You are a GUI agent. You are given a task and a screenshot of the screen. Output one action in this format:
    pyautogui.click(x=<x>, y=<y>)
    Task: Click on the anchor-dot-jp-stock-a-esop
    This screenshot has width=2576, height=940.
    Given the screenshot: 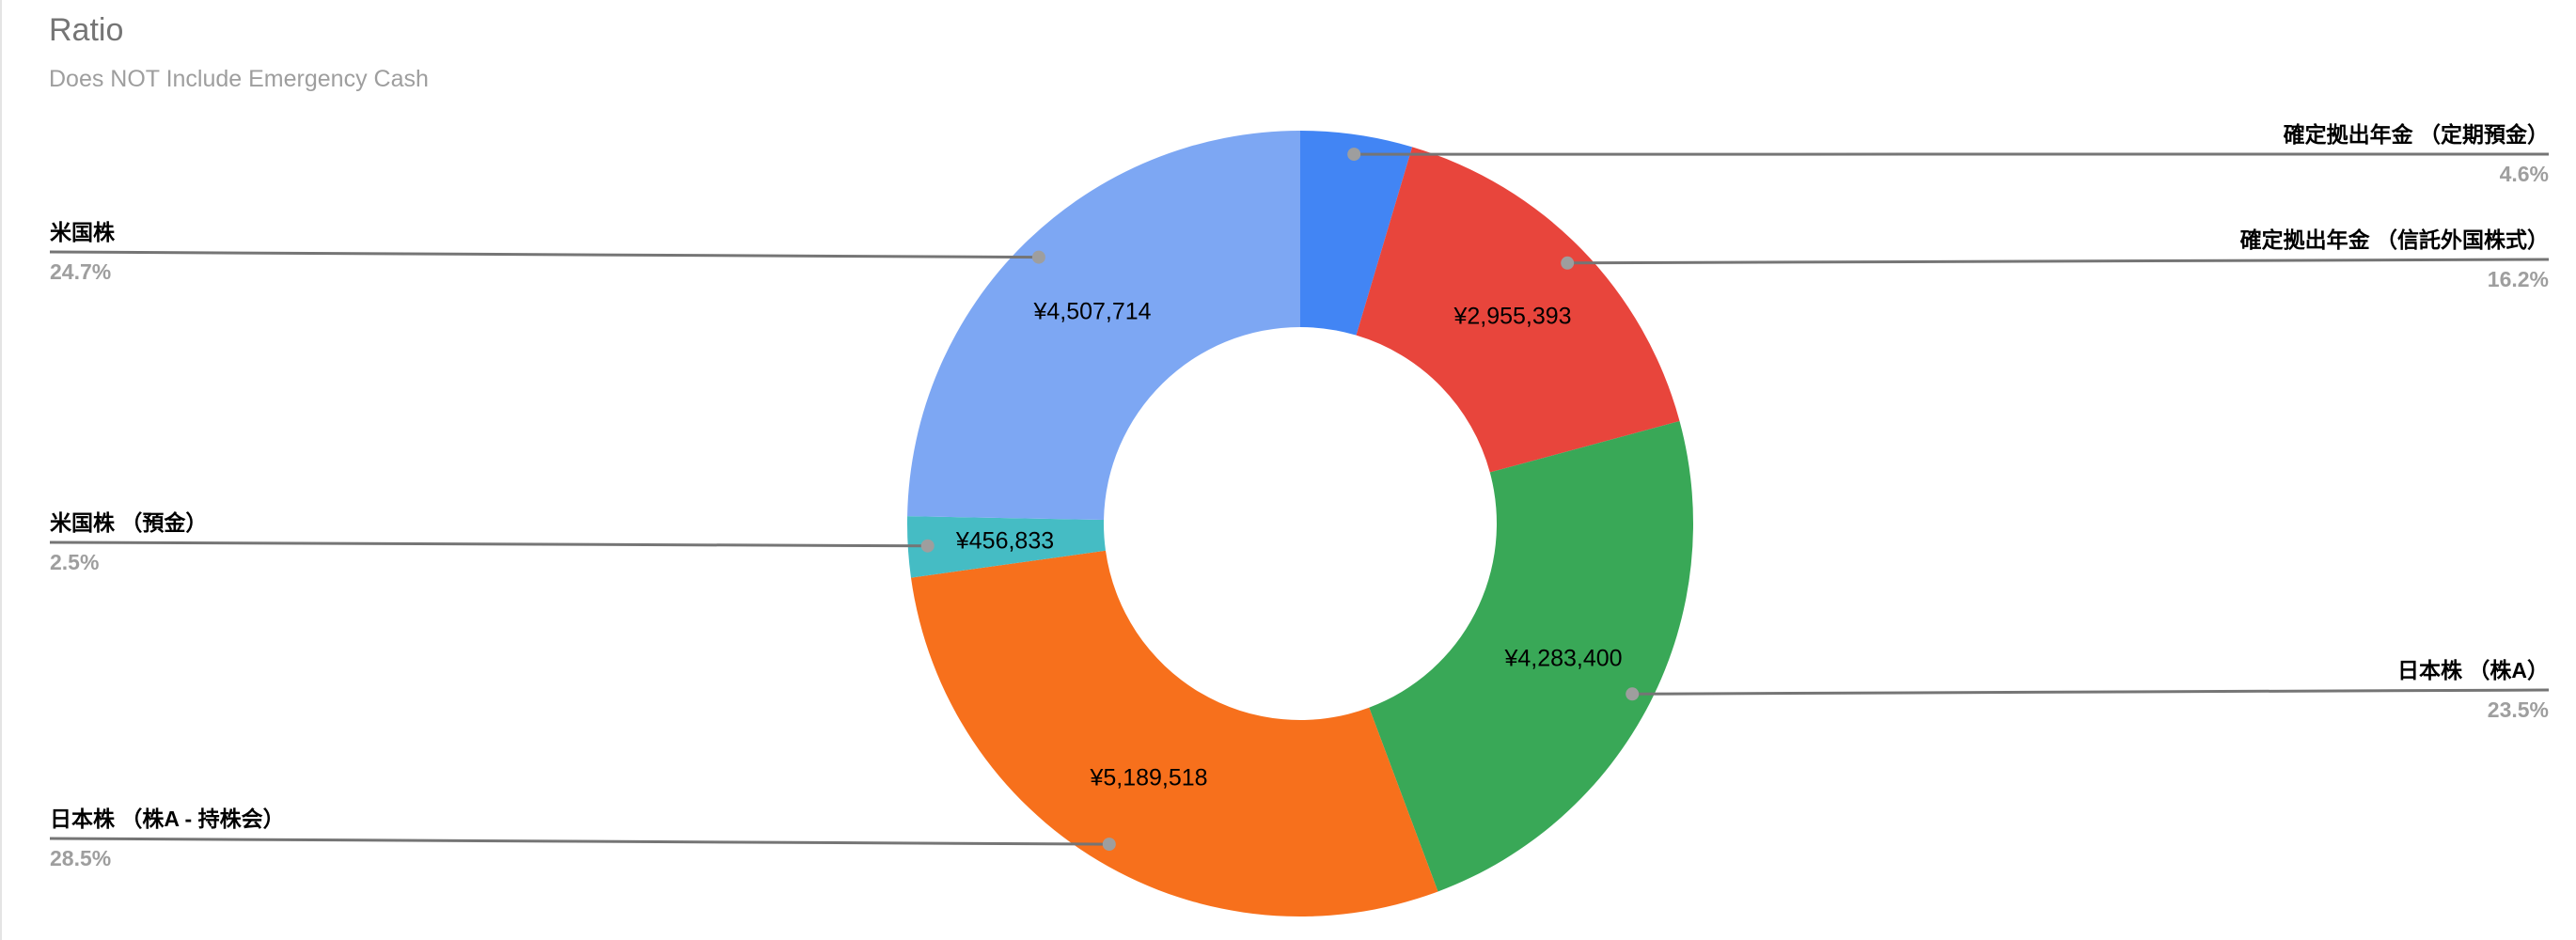 What is the action you would take?
    pyautogui.click(x=1109, y=845)
    